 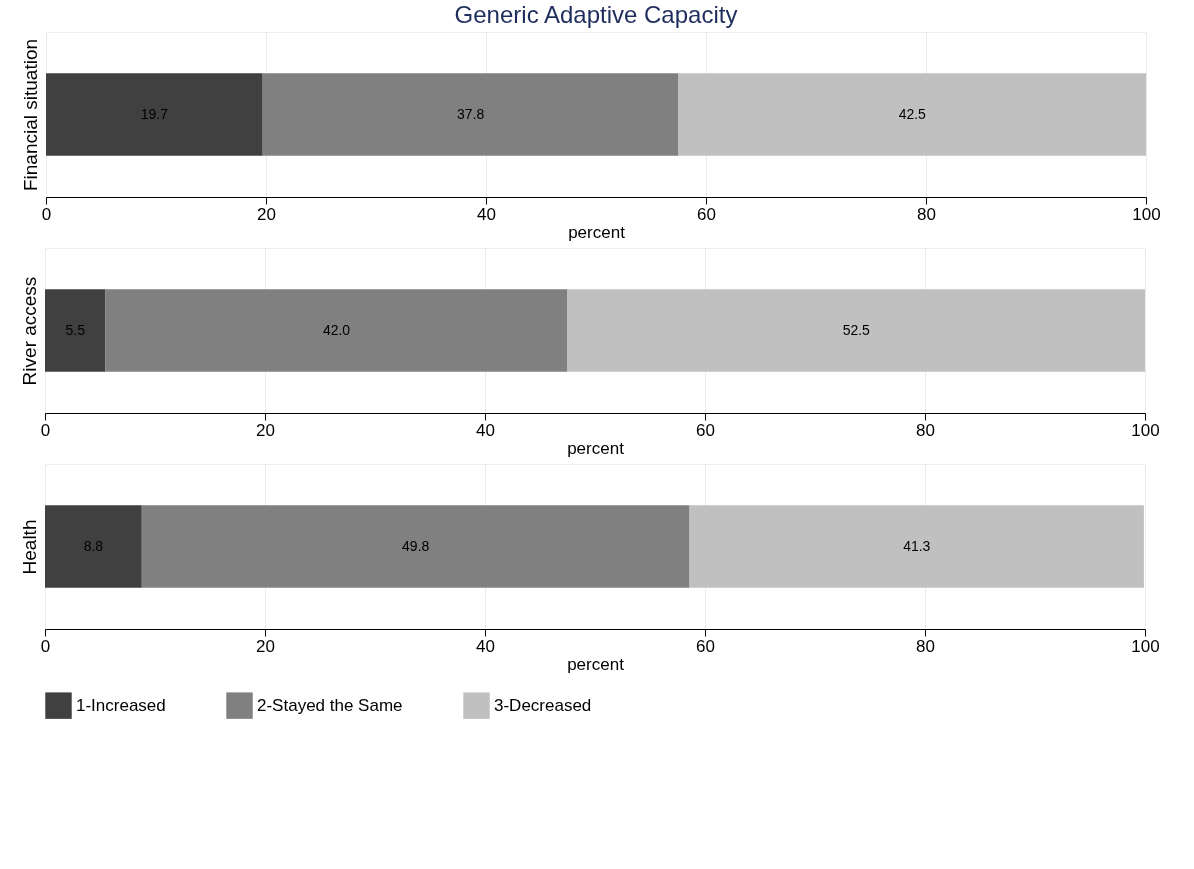 What do you see at coordinates (596, 14) in the screenshot?
I see `chart-title: Generic Adaptive Capacity` at bounding box center [596, 14].